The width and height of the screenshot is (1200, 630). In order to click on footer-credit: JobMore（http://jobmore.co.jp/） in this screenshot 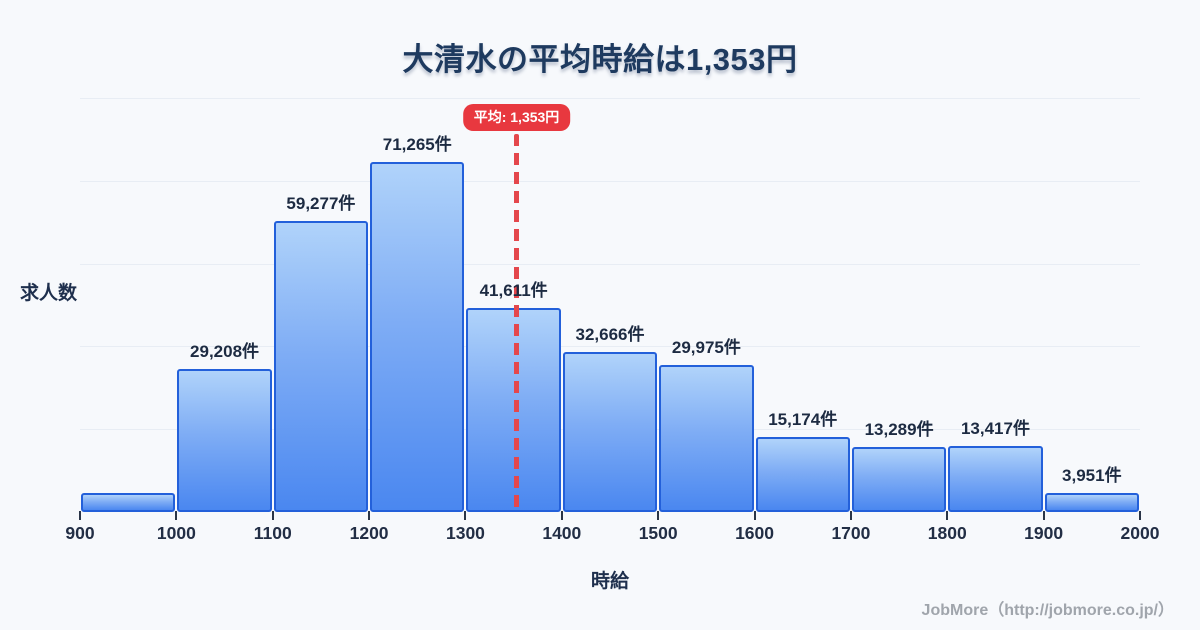, I will do `click(1047, 610)`.